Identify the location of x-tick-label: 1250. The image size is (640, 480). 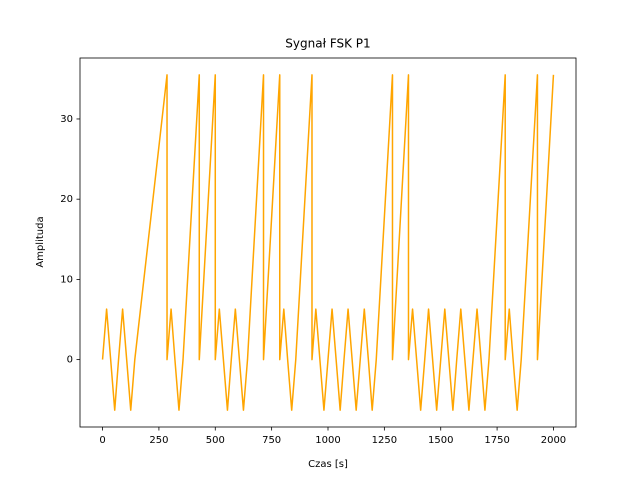
(384, 440).